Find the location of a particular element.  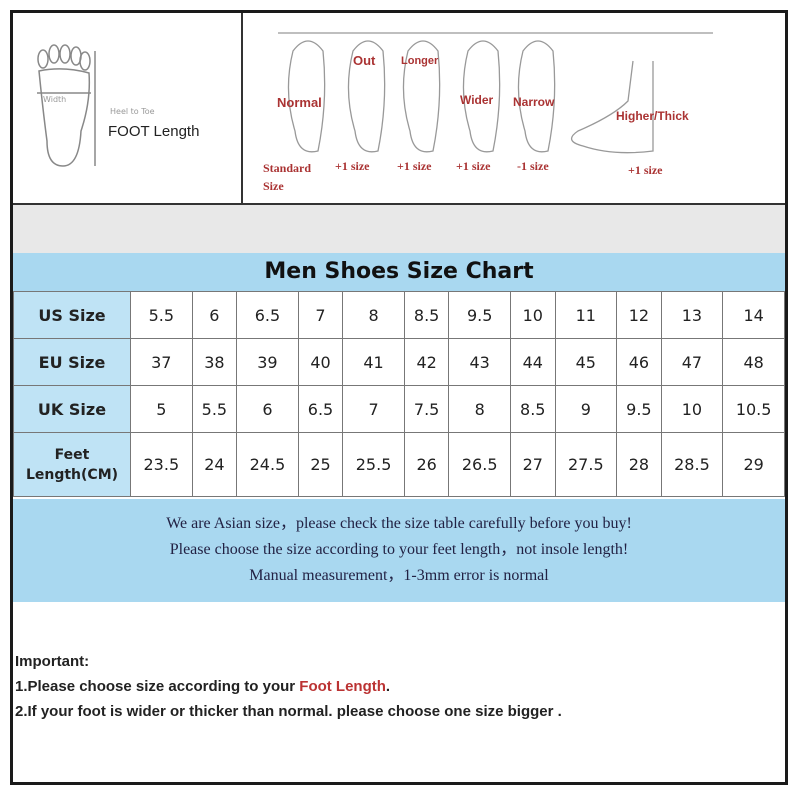

table-cell: 5 is located at coordinates (161, 409).